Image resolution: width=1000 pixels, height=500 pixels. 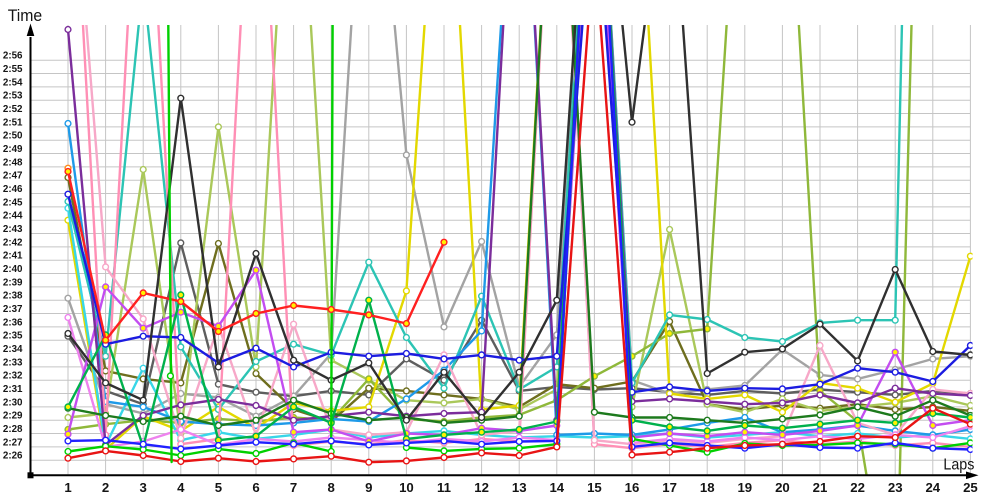 What do you see at coordinates (218, 487) in the screenshot?
I see `svg-text: 5` at bounding box center [218, 487].